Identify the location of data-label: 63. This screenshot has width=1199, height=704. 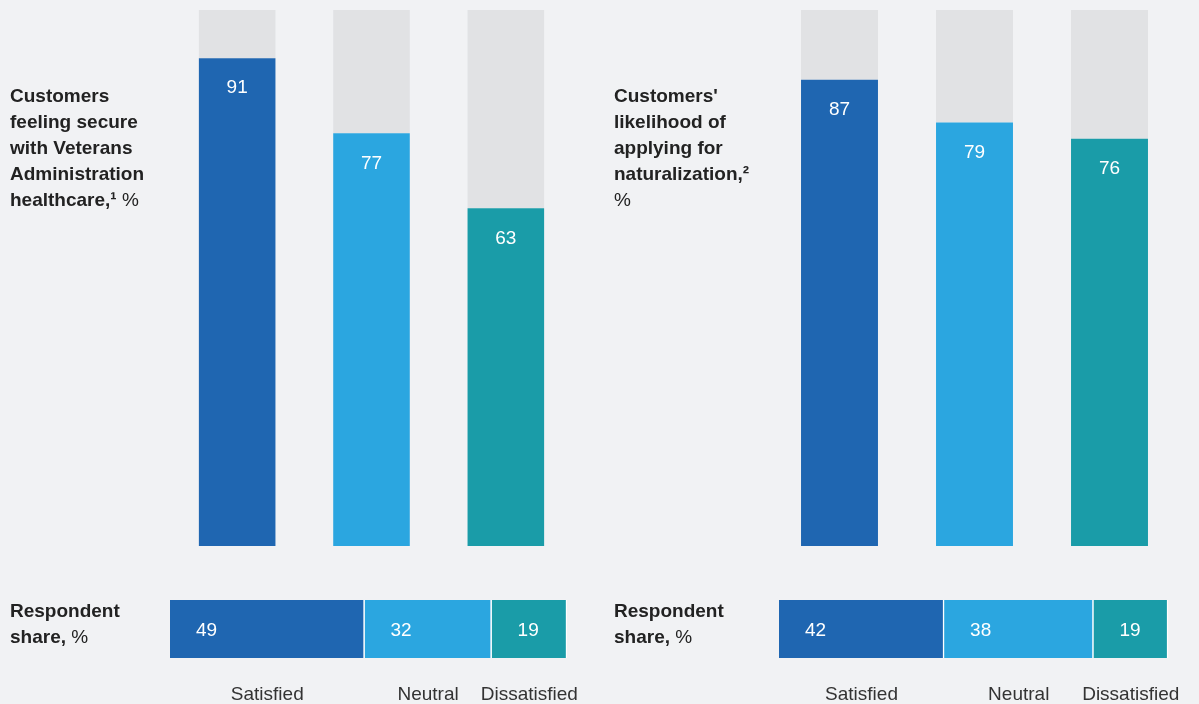
(506, 237).